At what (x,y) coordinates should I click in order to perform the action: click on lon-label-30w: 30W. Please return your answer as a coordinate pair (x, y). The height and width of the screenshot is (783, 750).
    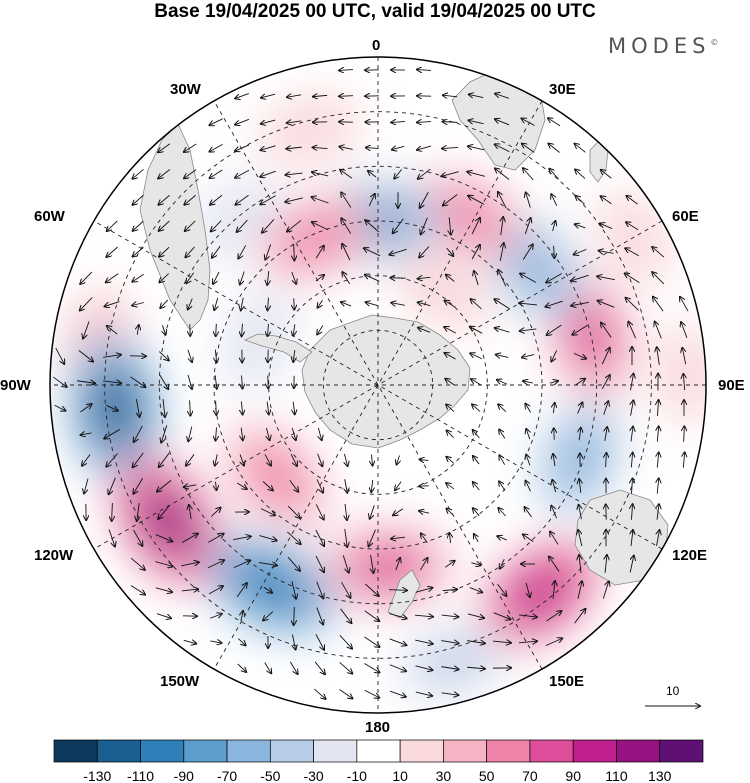
    Looking at the image, I should click on (185, 89).